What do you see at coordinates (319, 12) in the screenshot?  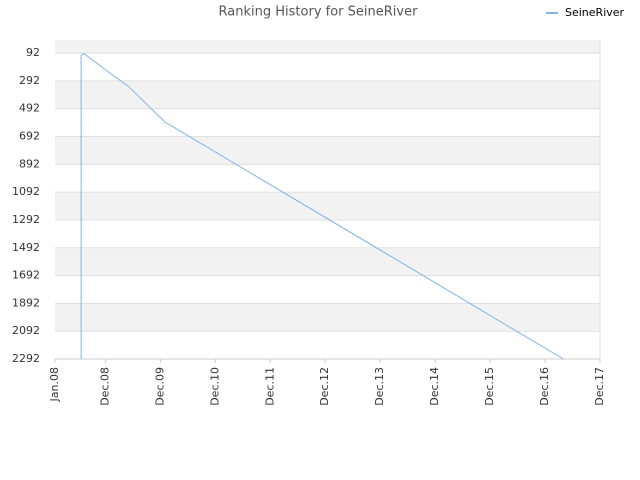 I see `chart-title: Ranking History for SeineRiver` at bounding box center [319, 12].